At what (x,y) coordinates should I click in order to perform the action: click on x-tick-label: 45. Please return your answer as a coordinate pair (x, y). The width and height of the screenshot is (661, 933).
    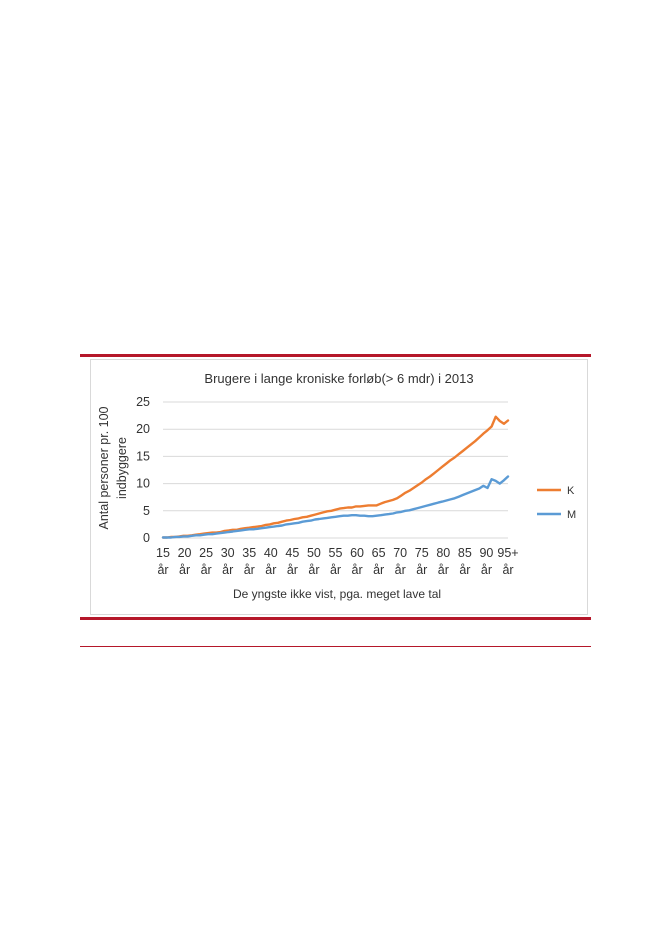
    Looking at the image, I should click on (292, 553).